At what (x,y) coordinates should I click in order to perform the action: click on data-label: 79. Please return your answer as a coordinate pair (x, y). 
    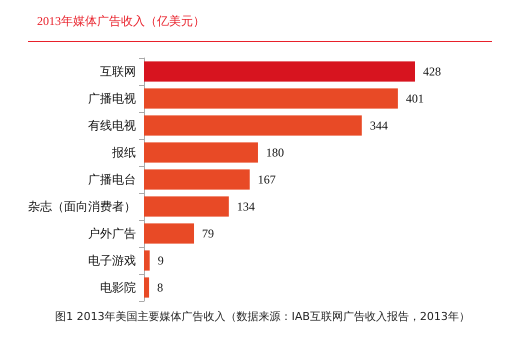
    Looking at the image, I should click on (208, 233).